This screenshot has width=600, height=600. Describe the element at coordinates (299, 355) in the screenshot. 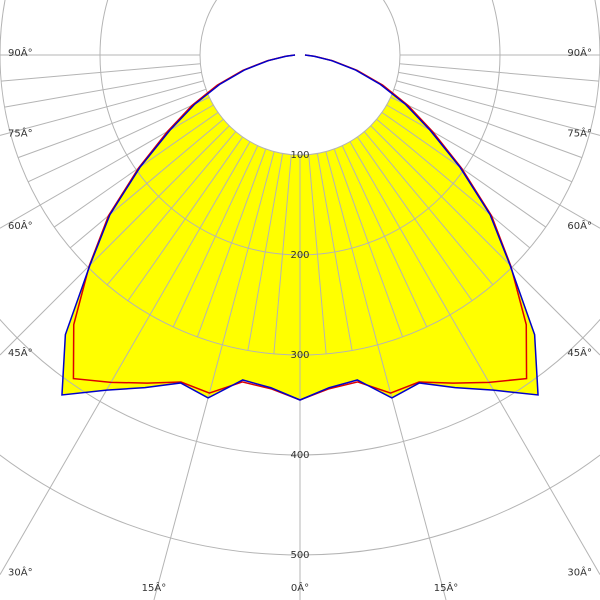

I see `radius-label: 300` at that location.